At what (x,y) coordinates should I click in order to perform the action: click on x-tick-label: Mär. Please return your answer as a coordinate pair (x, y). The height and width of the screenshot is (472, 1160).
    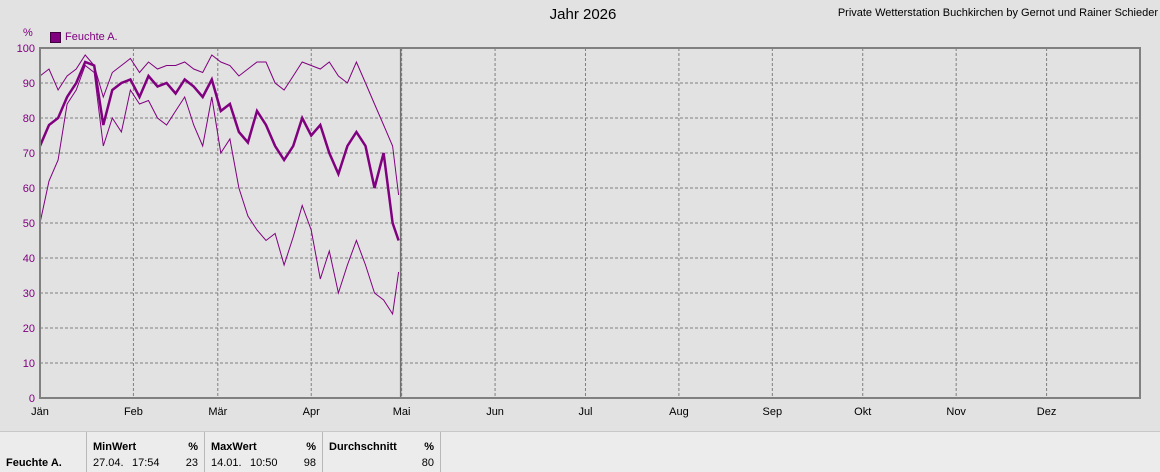
    Looking at the image, I should click on (217, 412).